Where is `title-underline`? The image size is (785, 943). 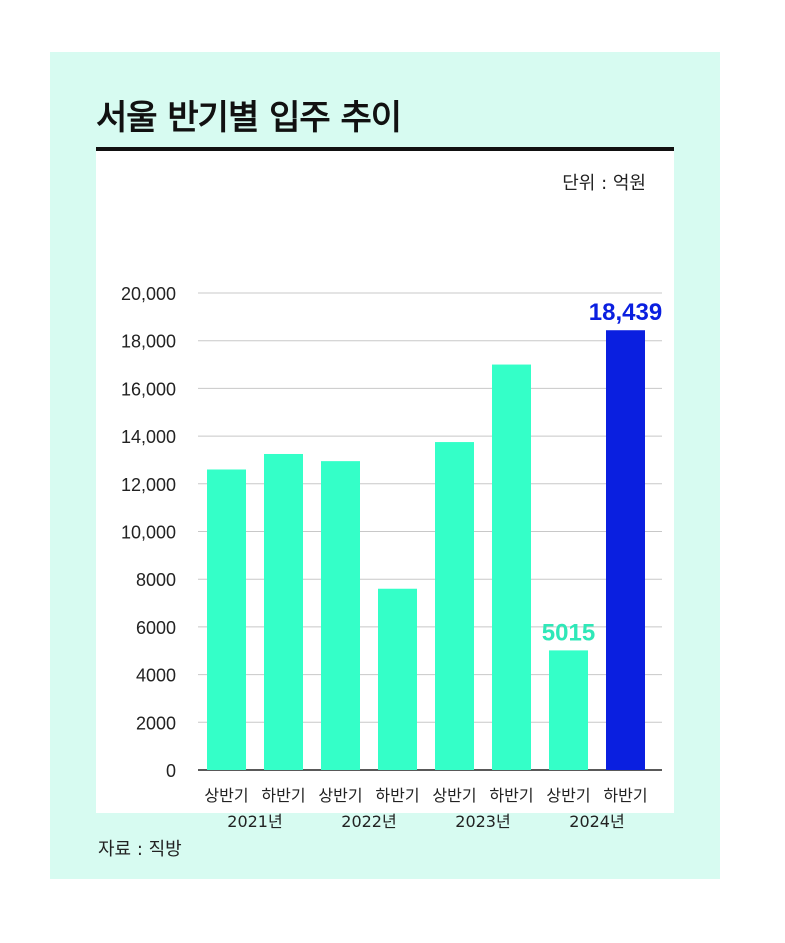
title-underline is located at coordinates (385, 149).